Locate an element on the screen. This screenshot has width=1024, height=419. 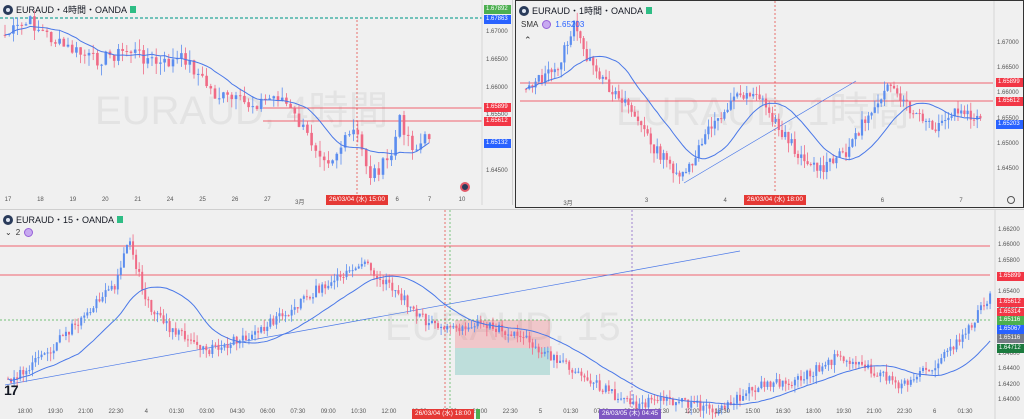
sma-legend: SMA 1.65203 is located at coordinates (552, 24).